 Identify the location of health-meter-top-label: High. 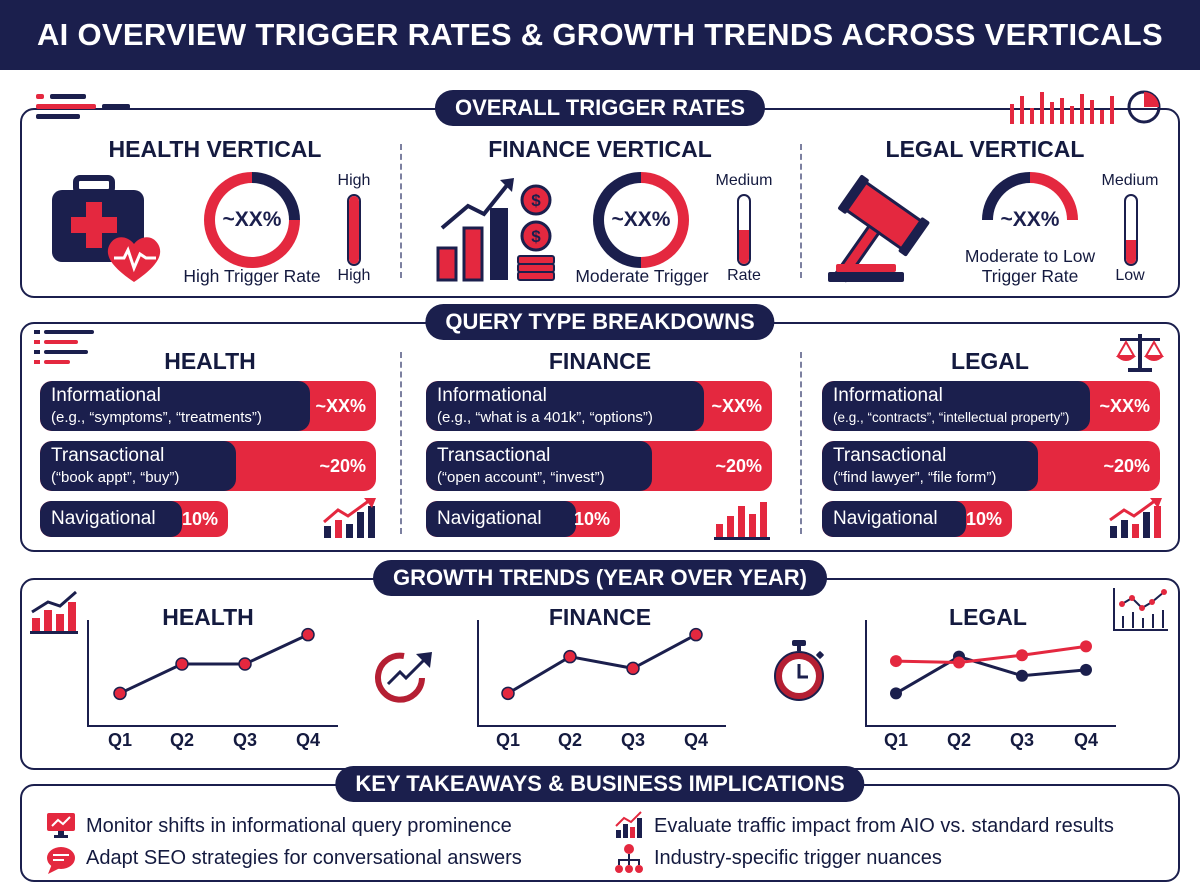
(354, 180).